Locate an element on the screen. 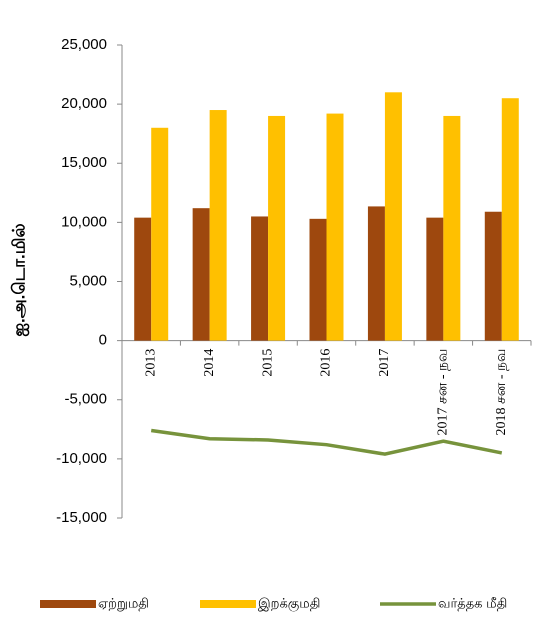  y-tick-label: 25,000 is located at coordinates (84, 44).